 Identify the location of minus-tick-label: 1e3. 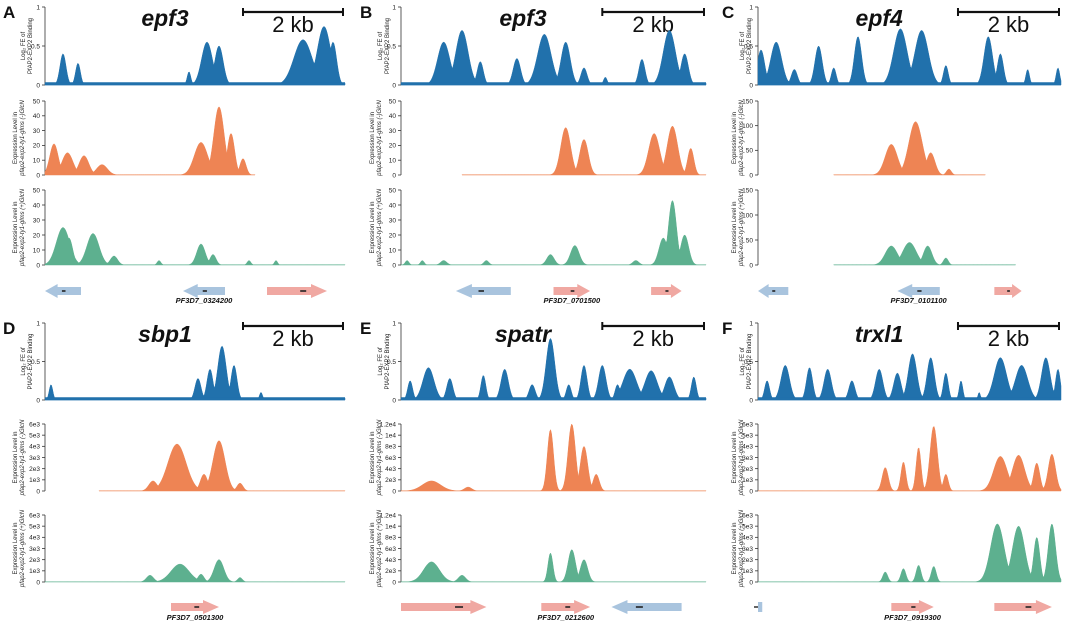
(34, 480).